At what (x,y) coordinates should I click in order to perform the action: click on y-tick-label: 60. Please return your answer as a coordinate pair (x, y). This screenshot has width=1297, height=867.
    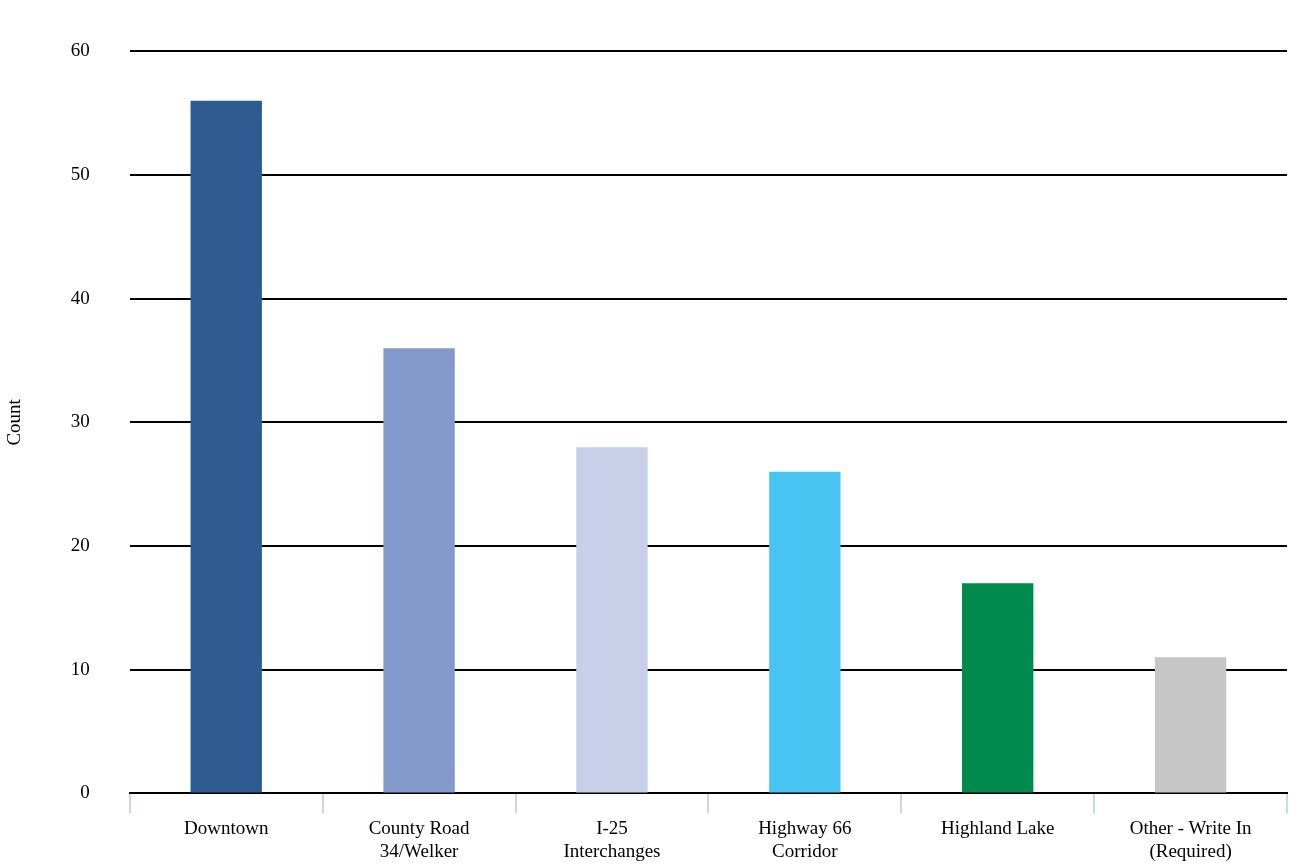
    Looking at the image, I should click on (80, 50).